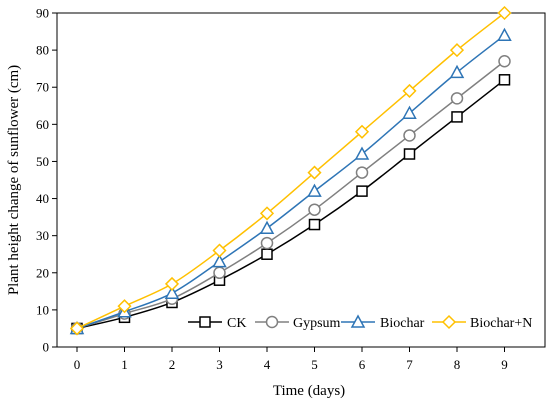 This screenshot has width=550, height=403. I want to click on y-tick-label: 50, so click(42, 161).